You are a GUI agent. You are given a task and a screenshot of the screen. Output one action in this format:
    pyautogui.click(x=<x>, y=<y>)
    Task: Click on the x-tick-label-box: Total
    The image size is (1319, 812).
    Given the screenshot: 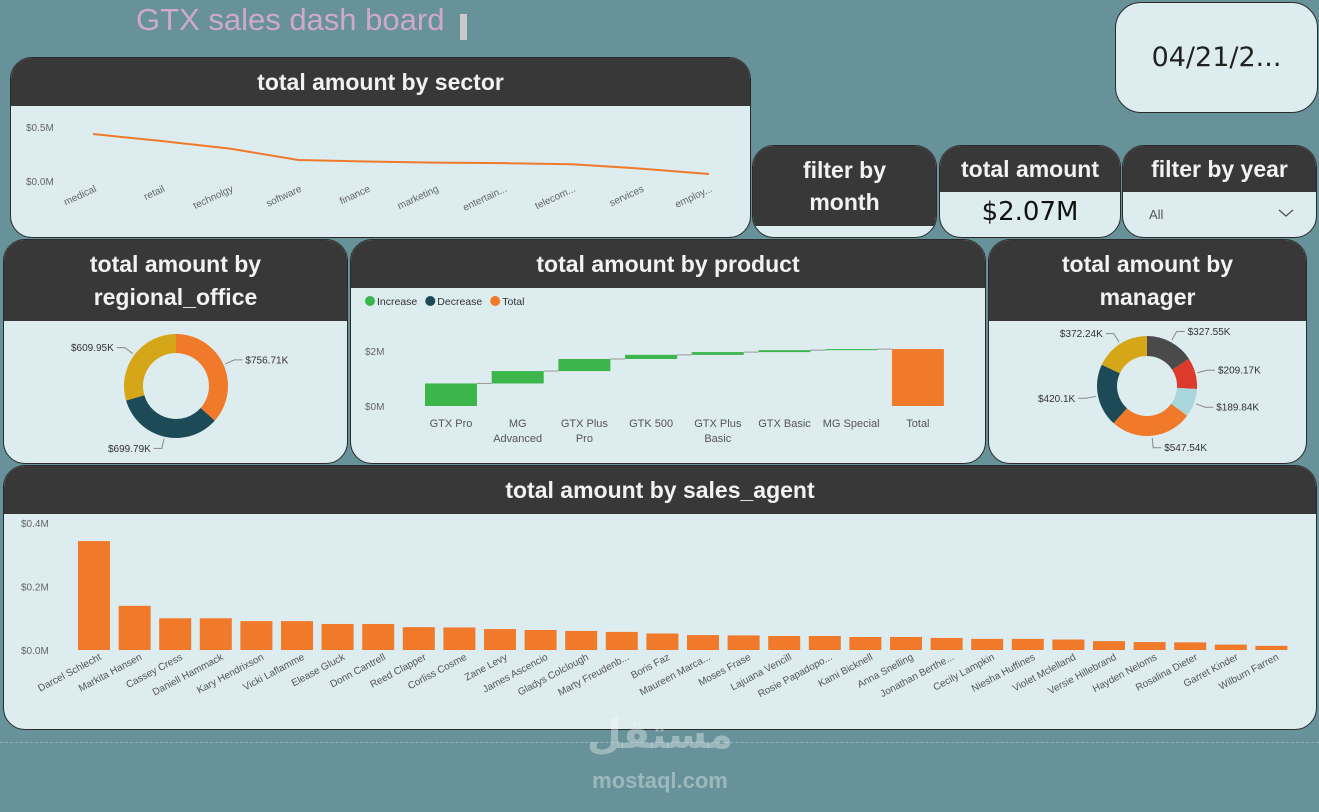 What is the action you would take?
    pyautogui.click(x=918, y=424)
    